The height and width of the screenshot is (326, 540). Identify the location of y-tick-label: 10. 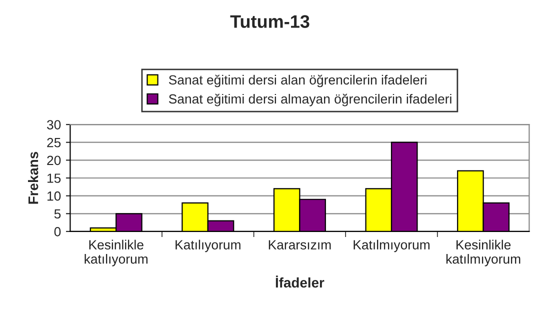
(54, 196).